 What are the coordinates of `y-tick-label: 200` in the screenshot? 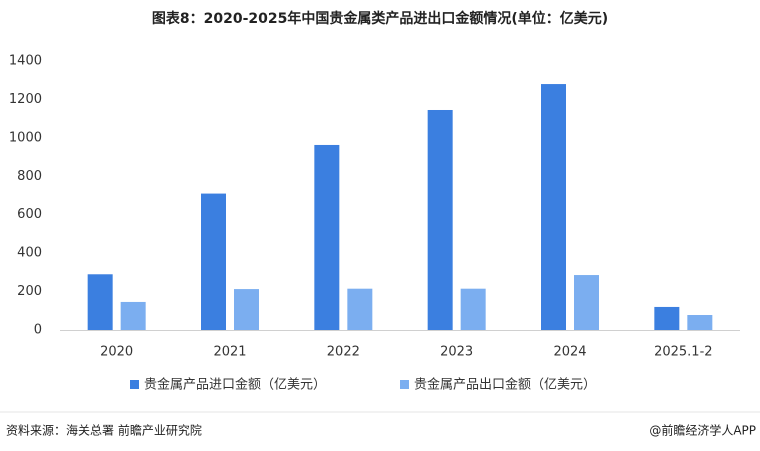 It's located at (29, 291).